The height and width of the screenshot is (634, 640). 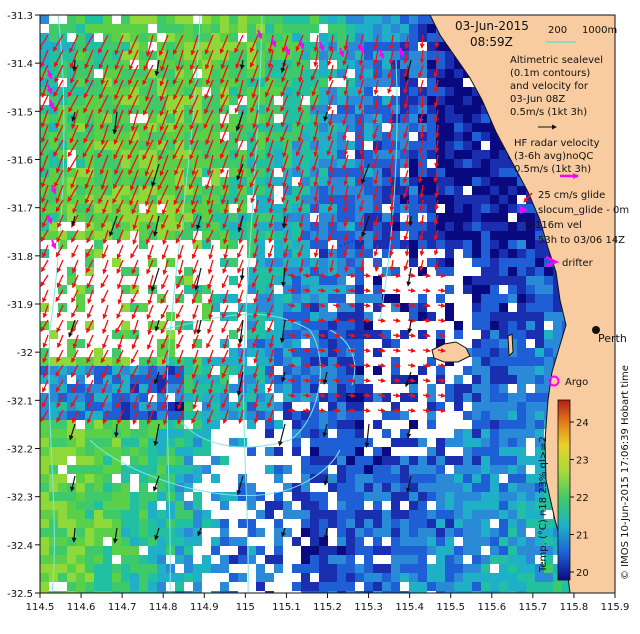 I want to click on colorbar-tick-label: 20, so click(x=582, y=573).